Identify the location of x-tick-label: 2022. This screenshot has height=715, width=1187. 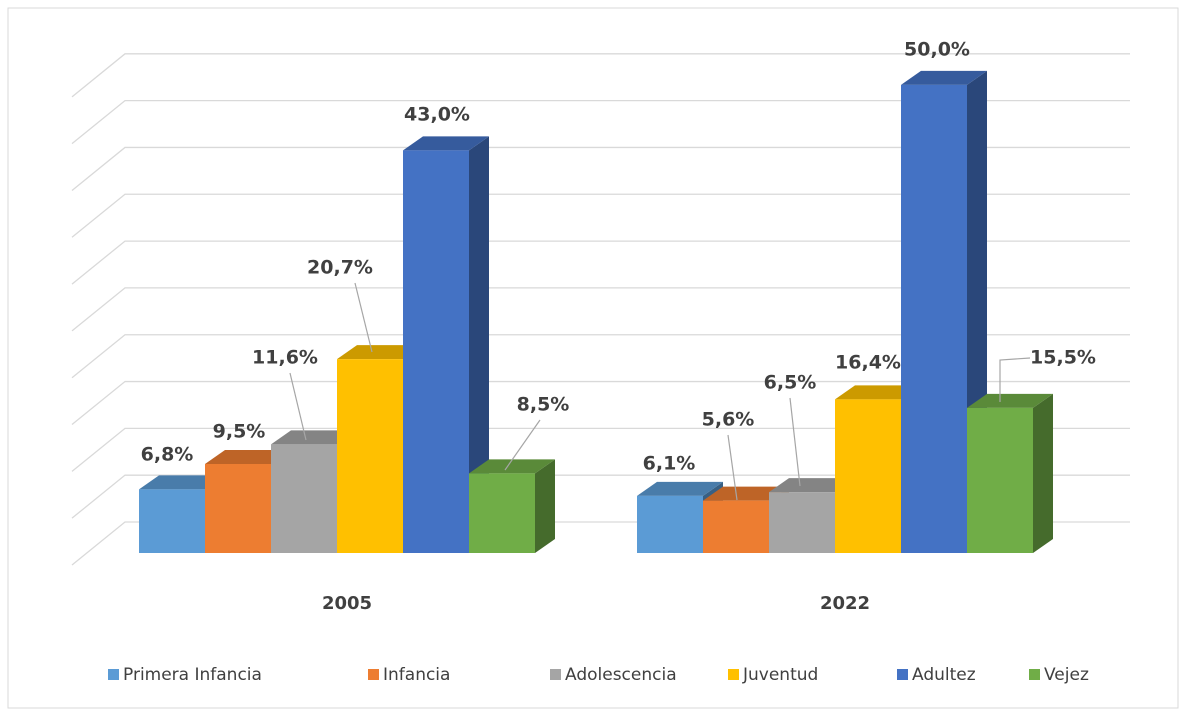
(845, 603).